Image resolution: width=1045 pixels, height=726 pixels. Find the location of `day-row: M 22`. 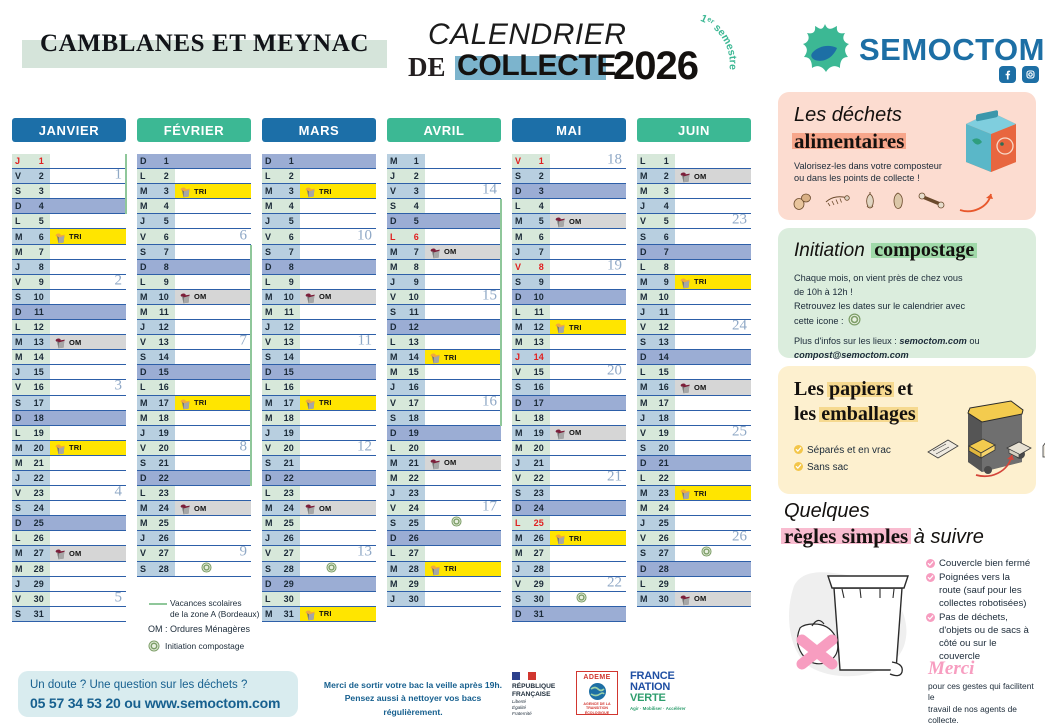

day-row: M 22 is located at coordinates (444, 478).